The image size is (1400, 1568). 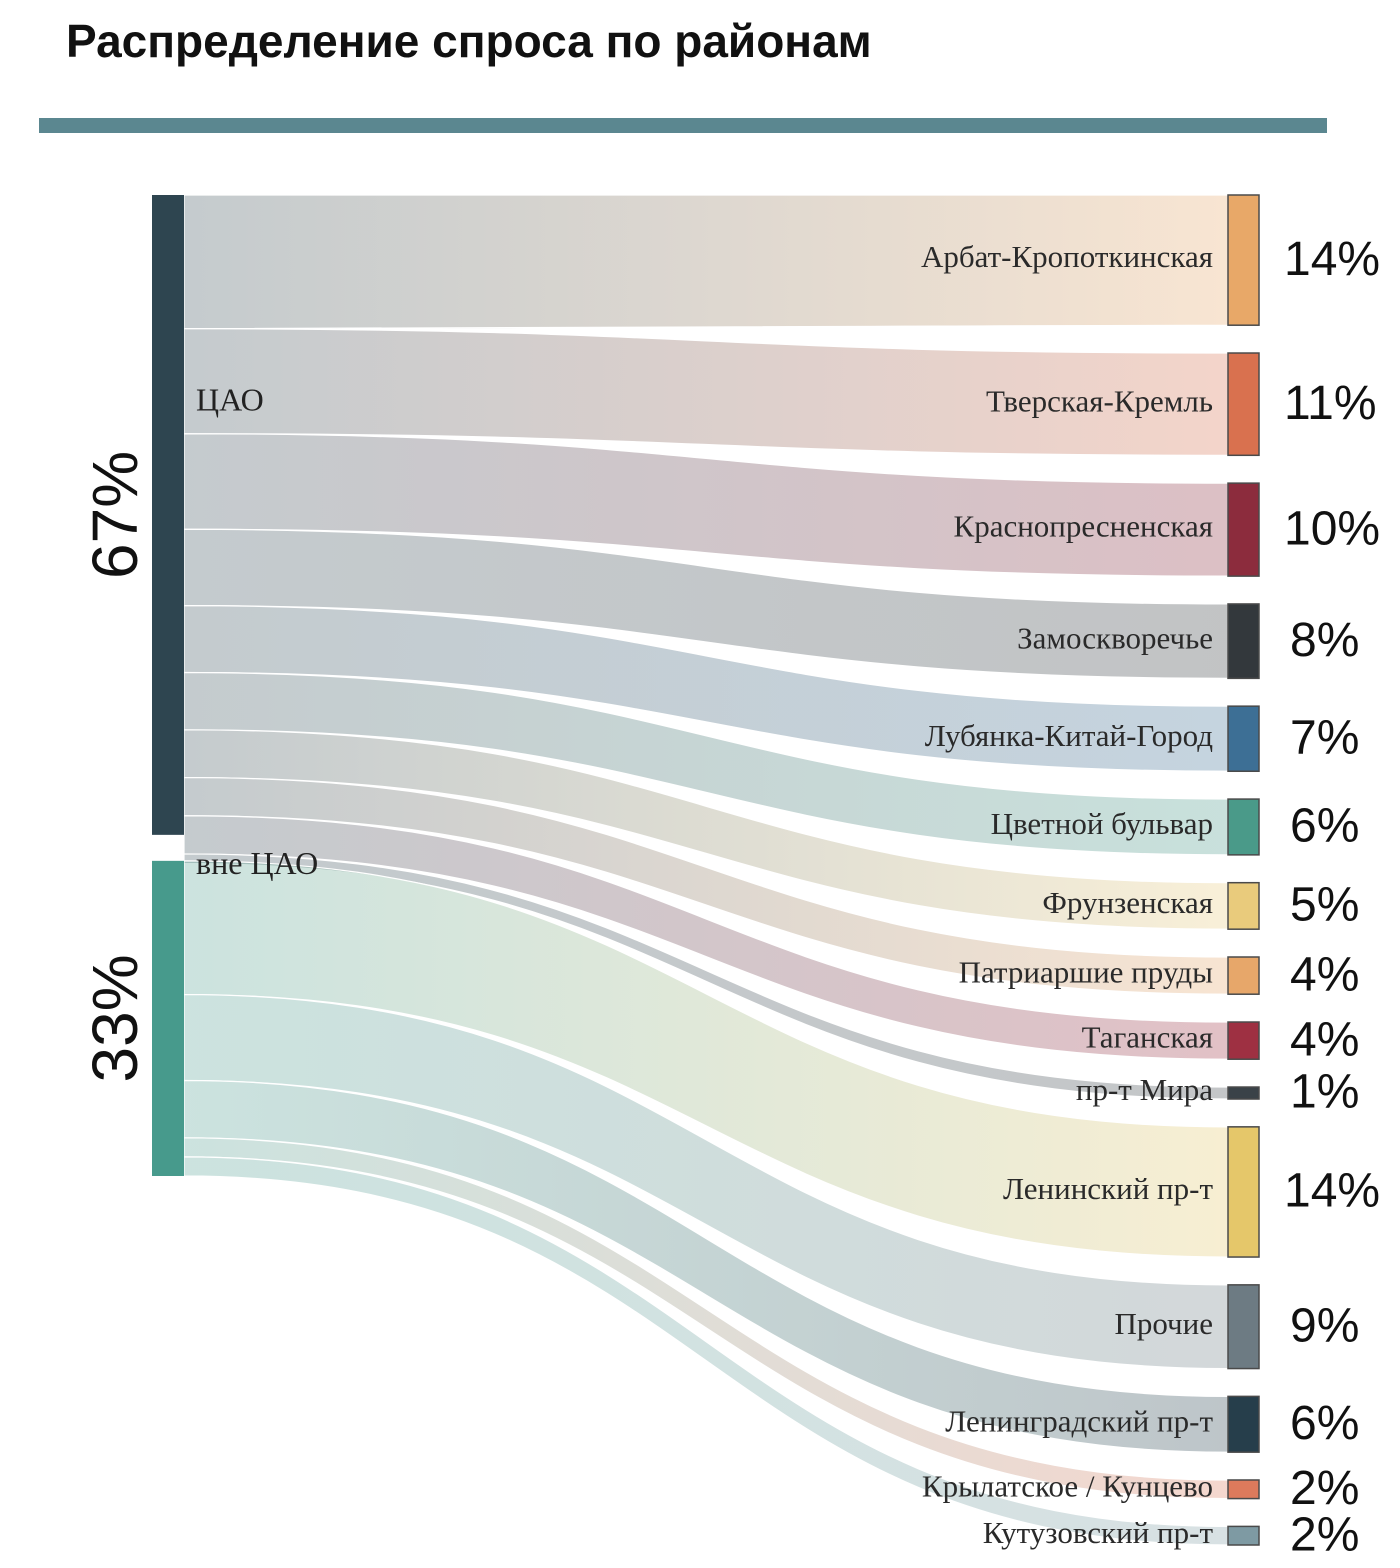 I want to click on target-node-label: Крылатское / Кунцево, so click(x=1067, y=1485).